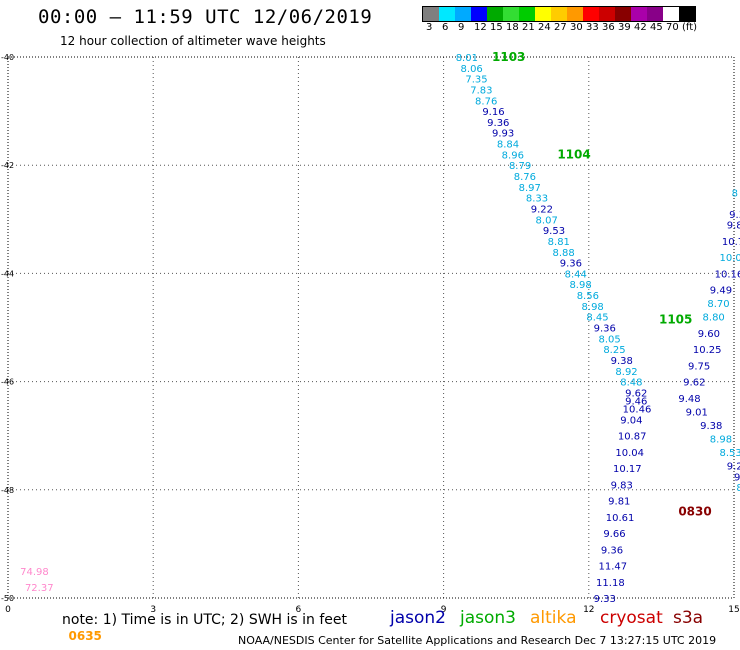 The width and height of the screenshot is (740, 650). Describe the element at coordinates (605, 599) in the screenshot. I see `data-point-value: 9.33` at that location.